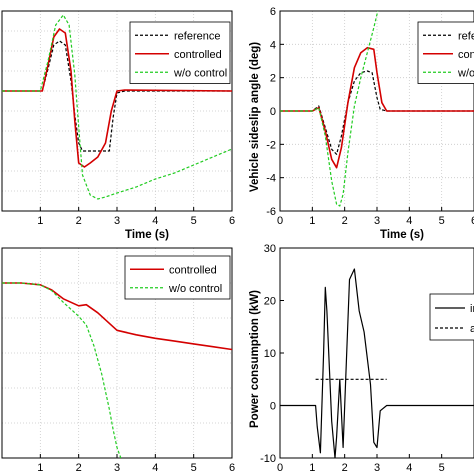 The height and width of the screenshot is (474, 474). Describe the element at coordinates (270, 249) in the screenshot. I see `y-tick-label: 30` at that location.